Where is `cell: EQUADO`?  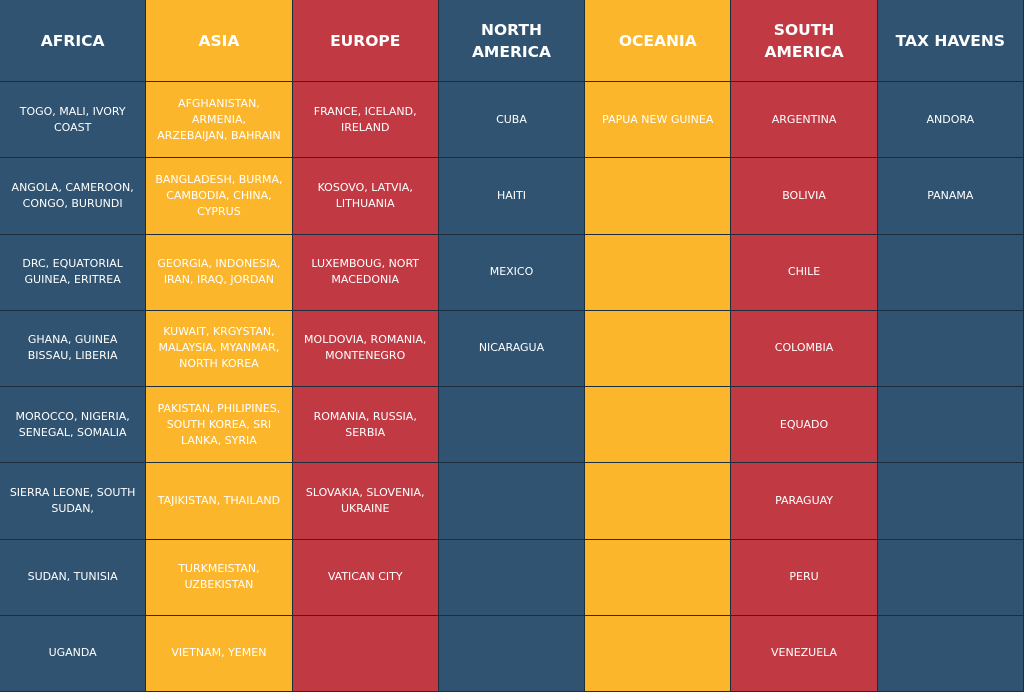 cell: EQUADO is located at coordinates (804, 425).